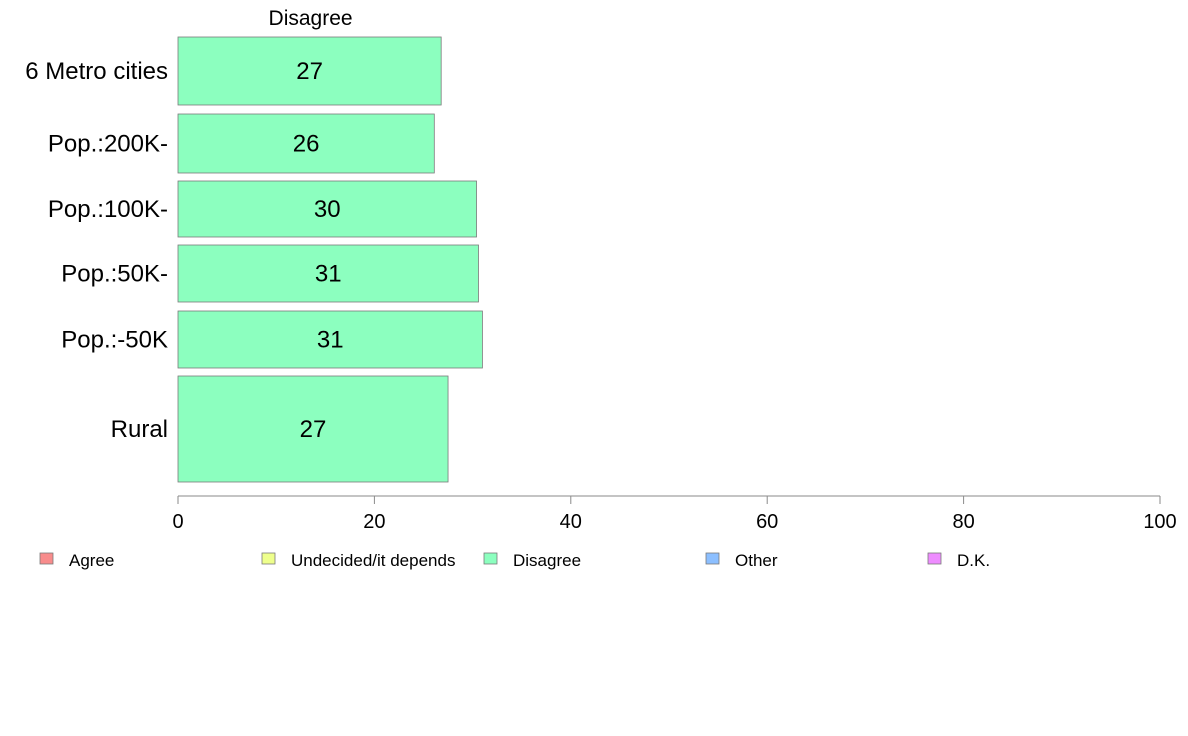 The height and width of the screenshot is (736, 1188). I want to click on x-tick-label: 100, so click(1159, 522).